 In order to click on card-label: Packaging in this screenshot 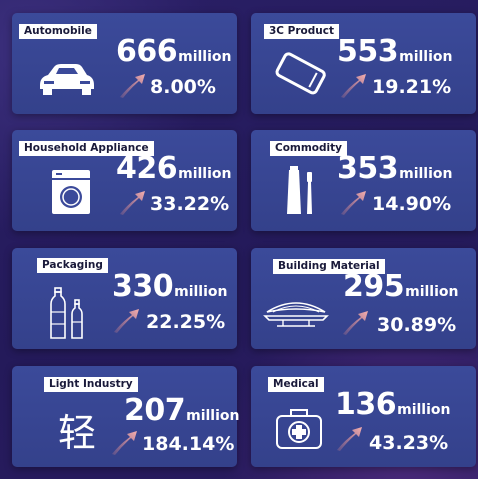, I will do `click(72, 265)`.